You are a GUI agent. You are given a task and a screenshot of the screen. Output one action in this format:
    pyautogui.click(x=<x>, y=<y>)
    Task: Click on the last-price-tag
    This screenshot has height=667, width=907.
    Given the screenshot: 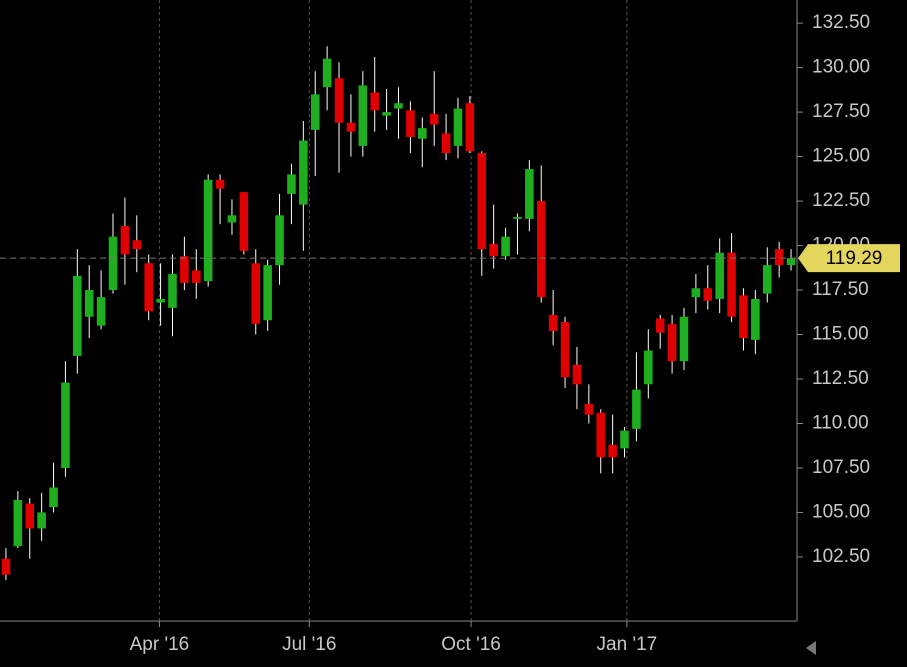 What is the action you would take?
    pyautogui.click(x=849, y=258)
    